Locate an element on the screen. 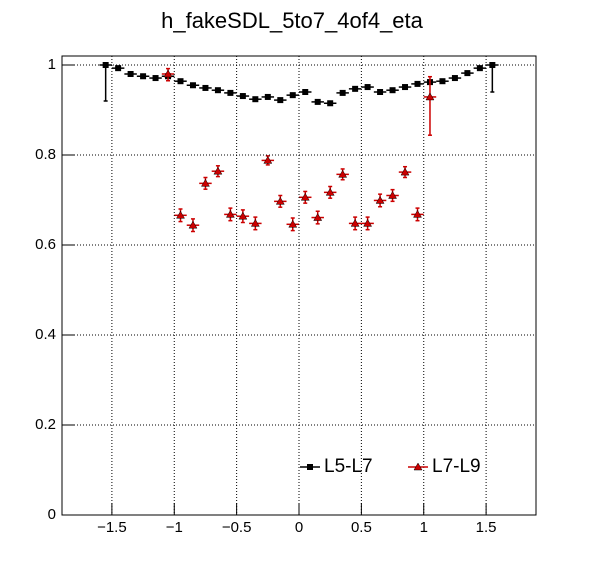 This screenshot has height=572, width=596. legend-label: L7-L9 is located at coordinates (456, 466).